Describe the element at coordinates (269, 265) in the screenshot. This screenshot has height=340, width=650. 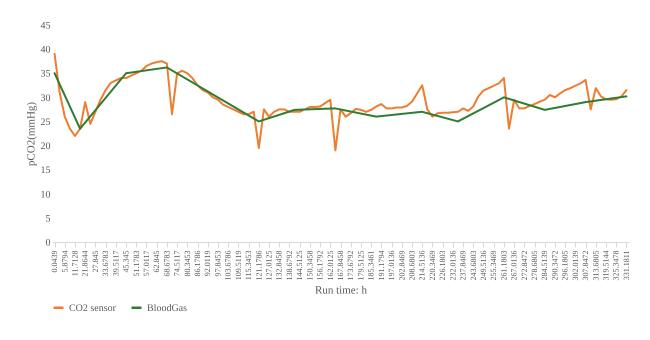
I see `x-tick-label: 127.0125` at that location.